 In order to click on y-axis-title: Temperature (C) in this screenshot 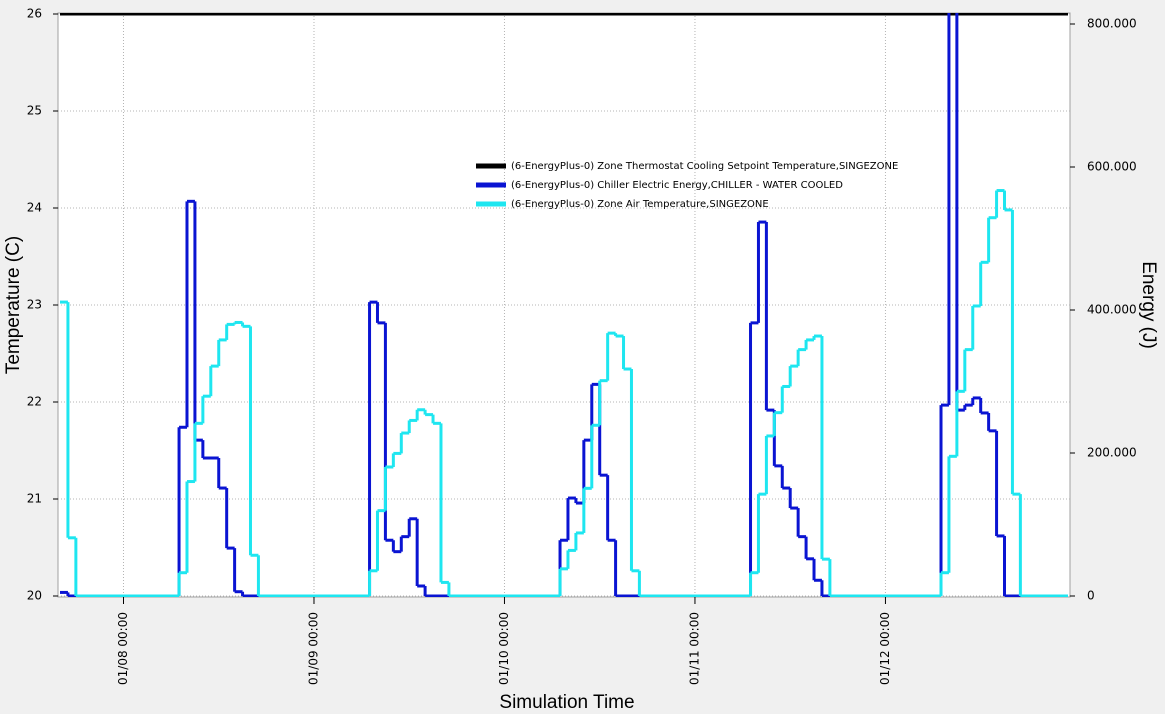, I will do `click(13, 305)`.